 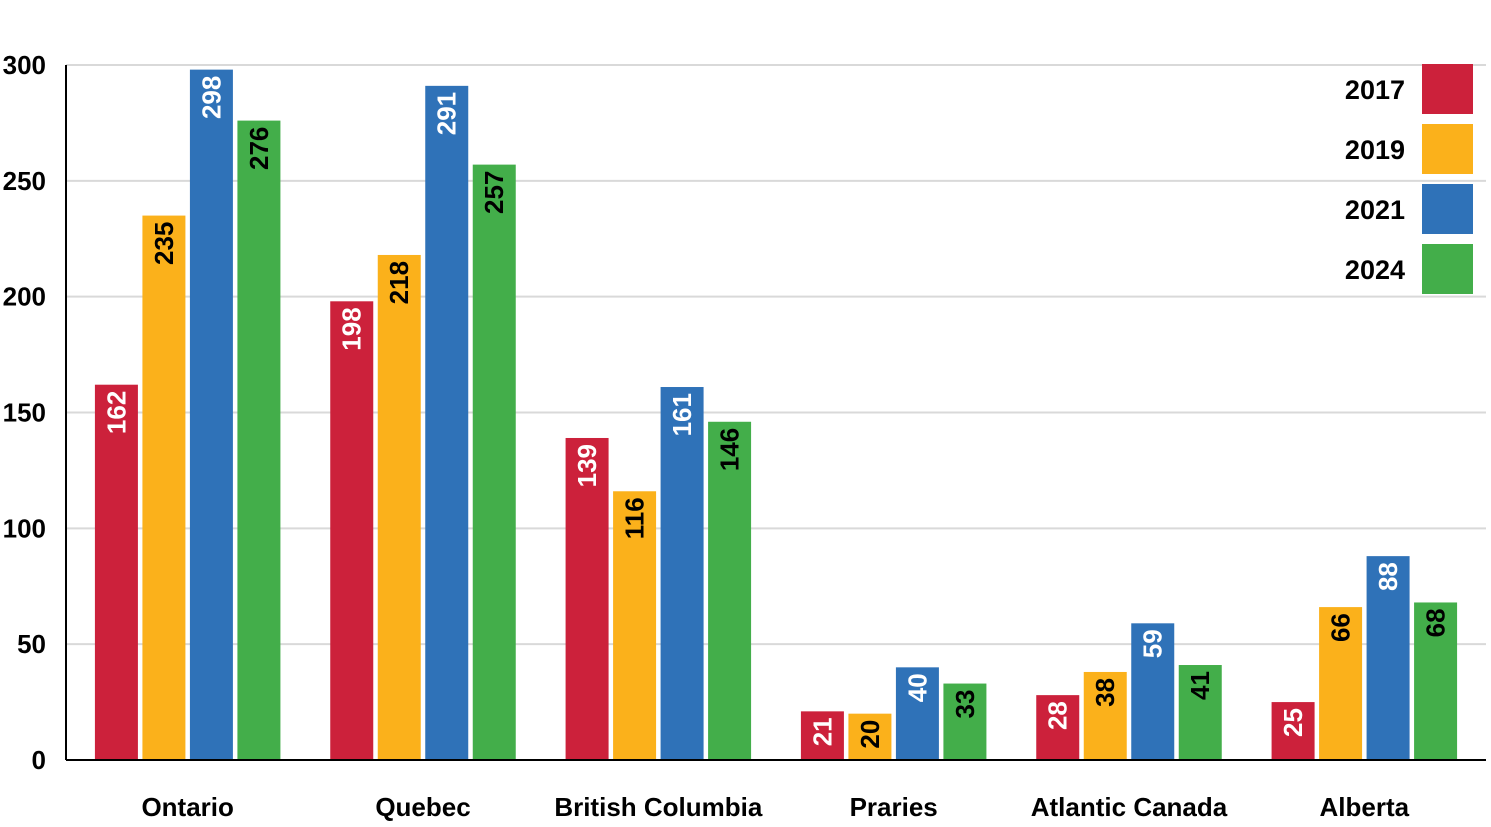 I want to click on x-category-label: Ontario, so click(x=187, y=807).